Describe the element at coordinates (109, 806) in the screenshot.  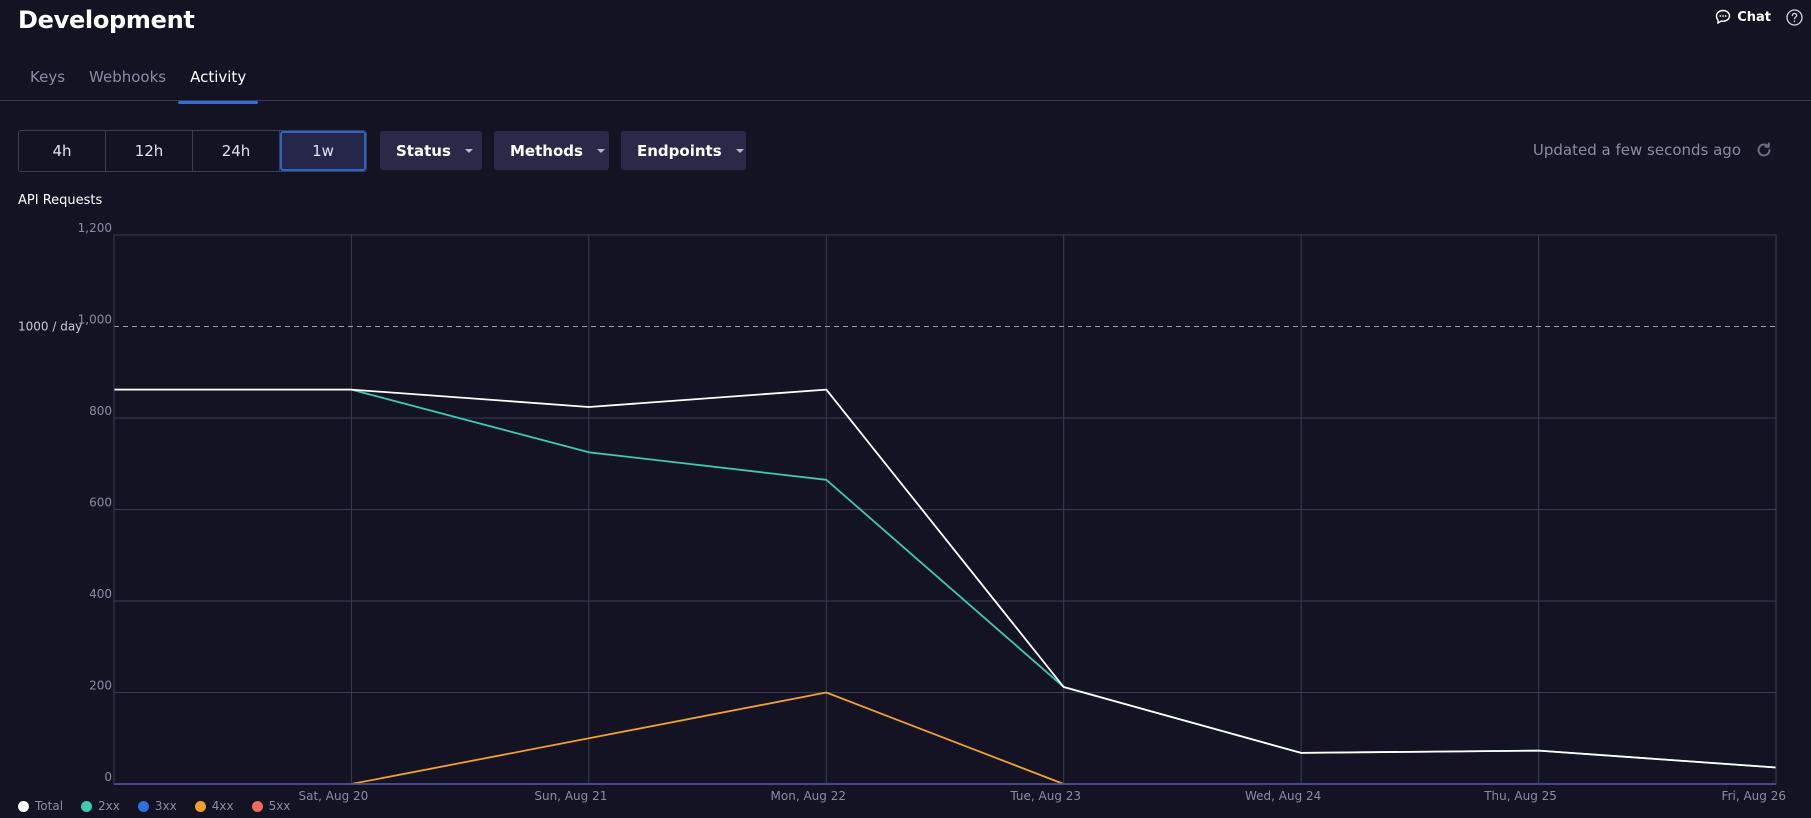
I see `legend-label: 2xx` at that location.